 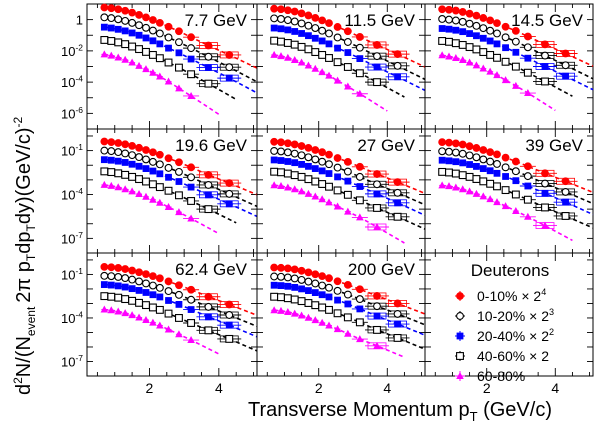 What do you see at coordinates (72, 318) in the screenshot?
I see `y-tick-label: 10-4` at bounding box center [72, 318].